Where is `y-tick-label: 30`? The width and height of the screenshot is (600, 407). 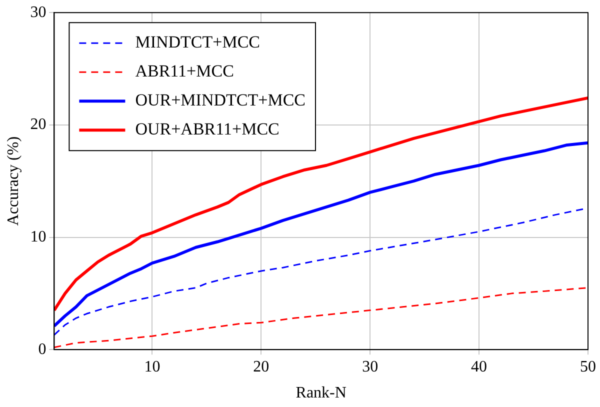
y-tick-label: 30 is located at coordinates (38, 12).